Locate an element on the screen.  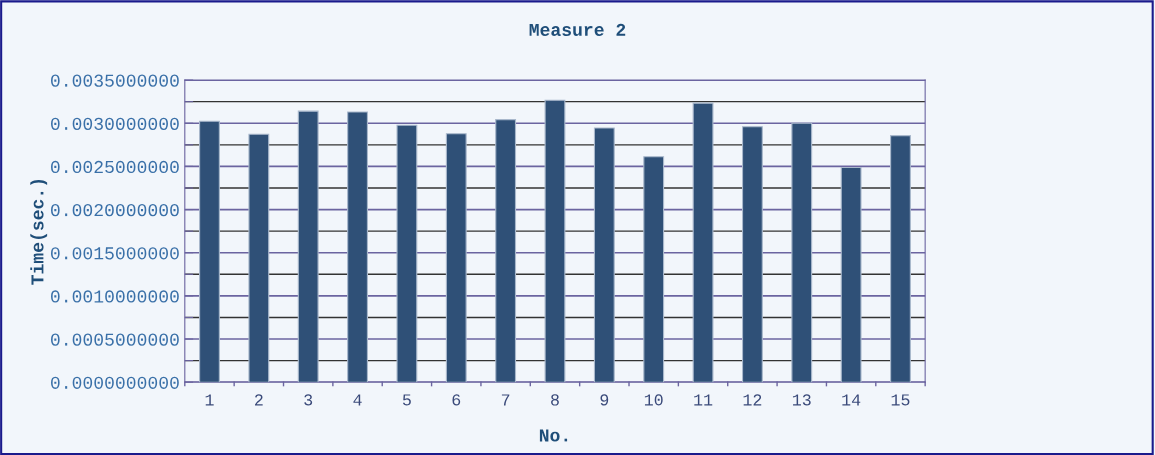
y-tick-label: 0.0030000000 is located at coordinates (115, 123).